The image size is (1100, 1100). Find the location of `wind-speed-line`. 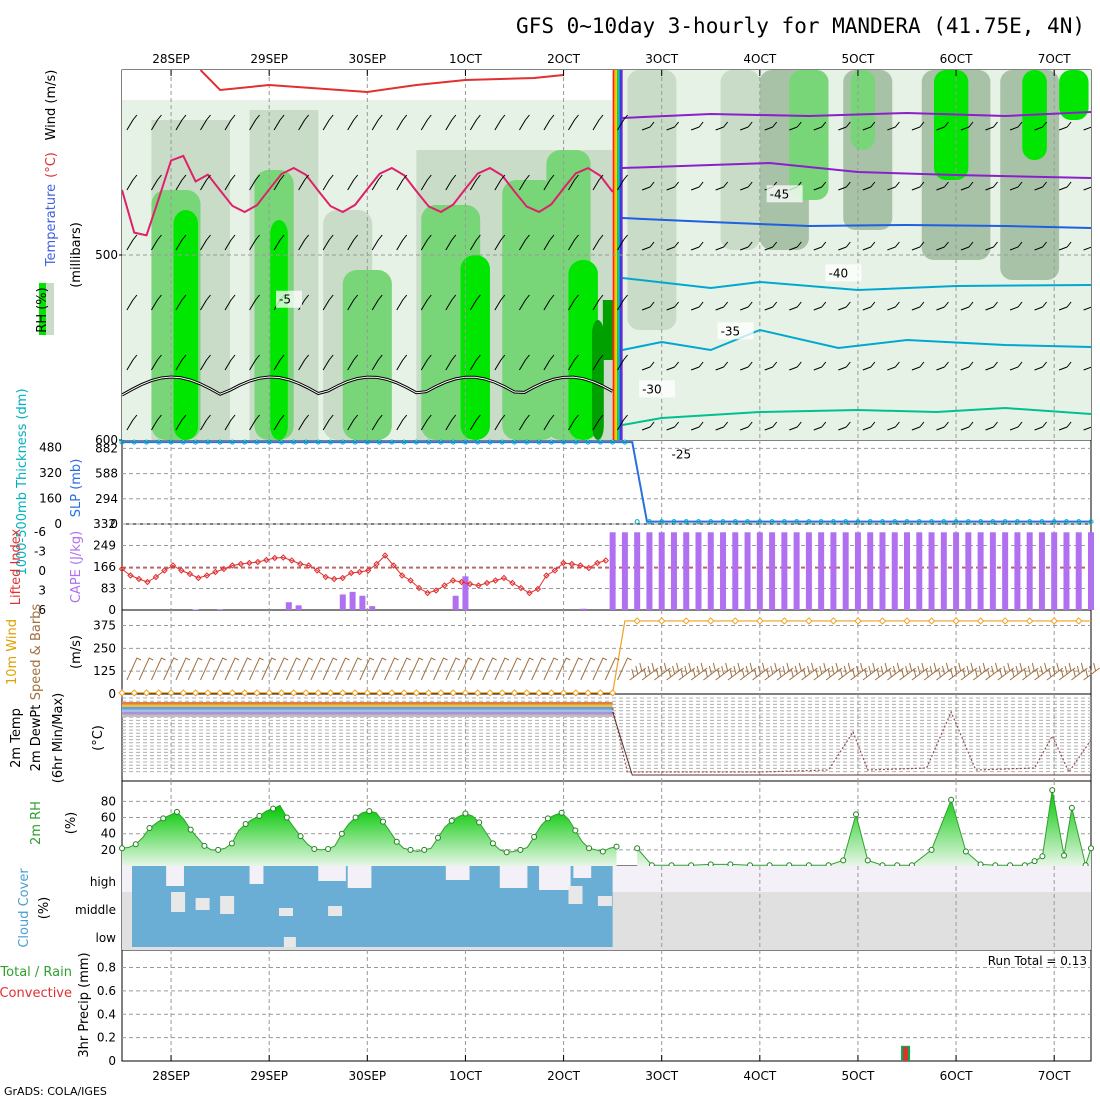

wind-speed-line is located at coordinates (606, 657).